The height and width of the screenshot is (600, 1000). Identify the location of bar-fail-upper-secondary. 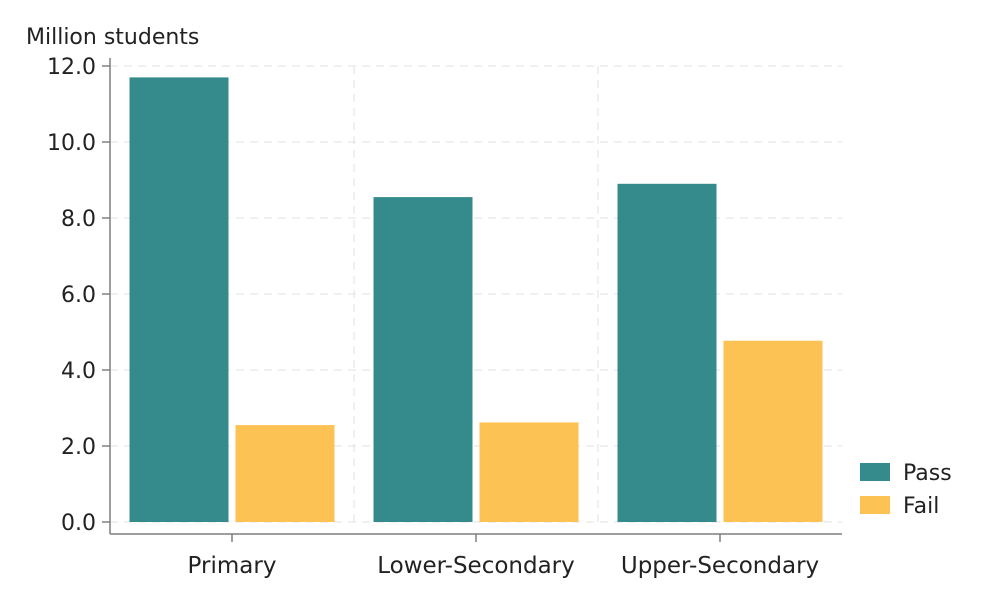
(773, 431).